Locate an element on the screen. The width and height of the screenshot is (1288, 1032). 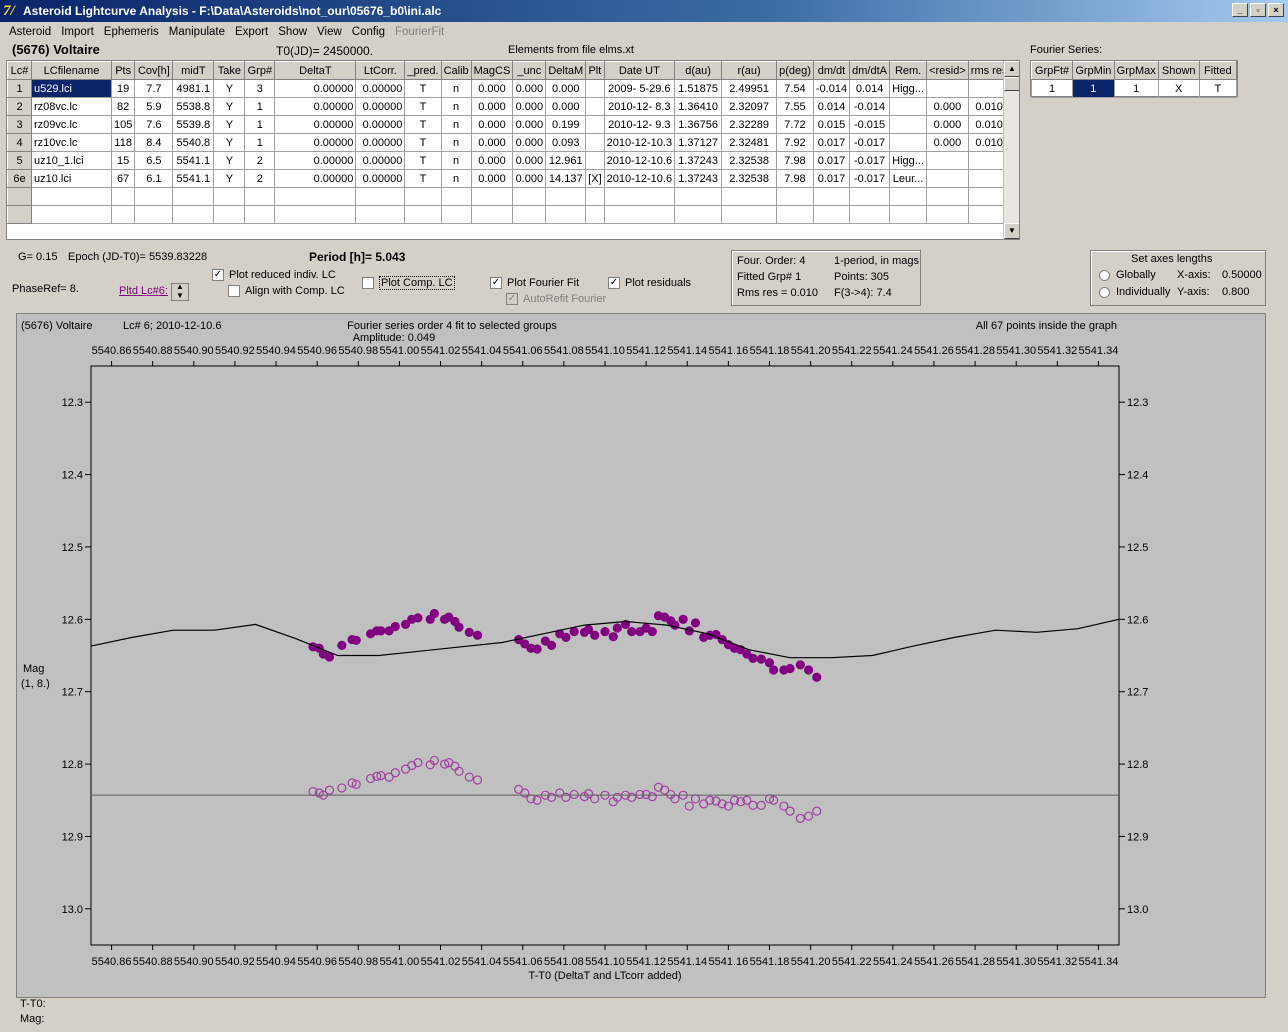
table-cell: 2010-12- 8.3 is located at coordinates (639, 106).